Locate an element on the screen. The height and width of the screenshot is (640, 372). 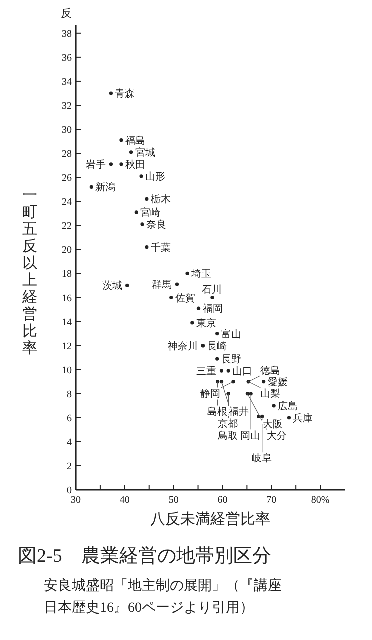
y-tick-label: 38 is located at coordinates (67, 34).